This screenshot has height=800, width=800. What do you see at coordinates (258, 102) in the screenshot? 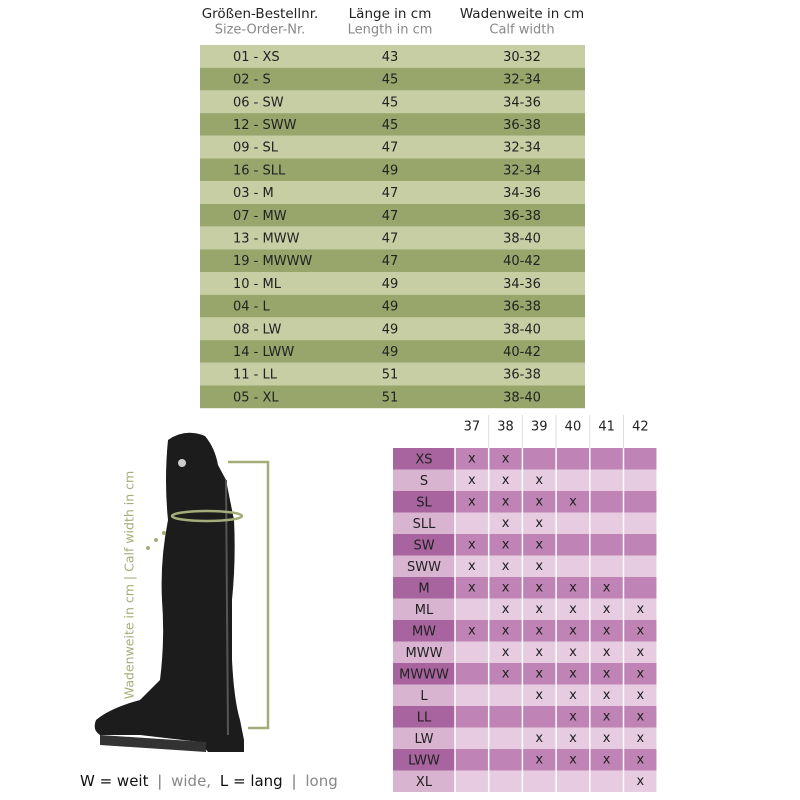
I see `table-cell: 06 - SW` at bounding box center [258, 102].